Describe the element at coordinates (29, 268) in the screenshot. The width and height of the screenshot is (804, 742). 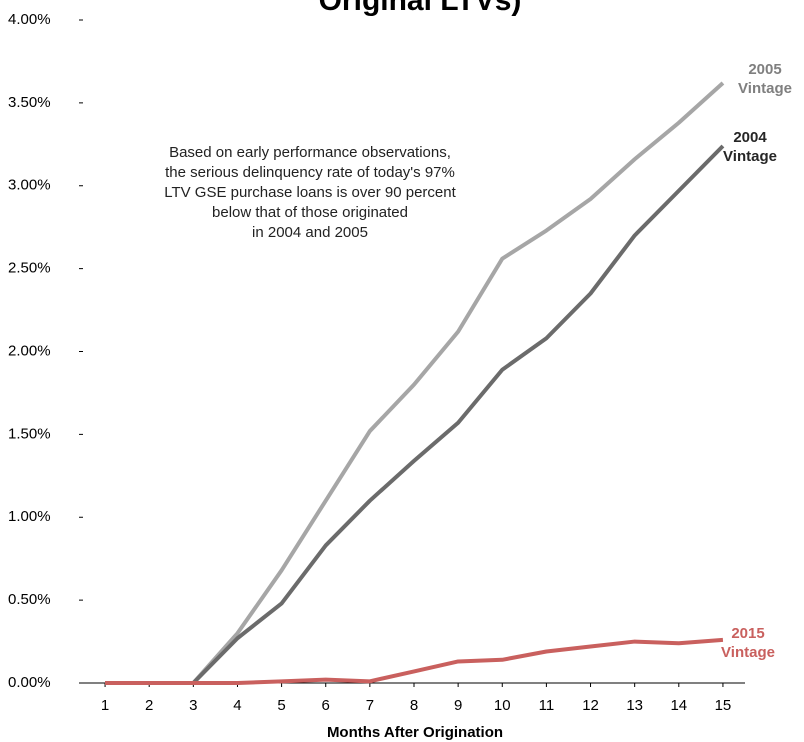
I see `y-tick-label: 2.50%` at that location.